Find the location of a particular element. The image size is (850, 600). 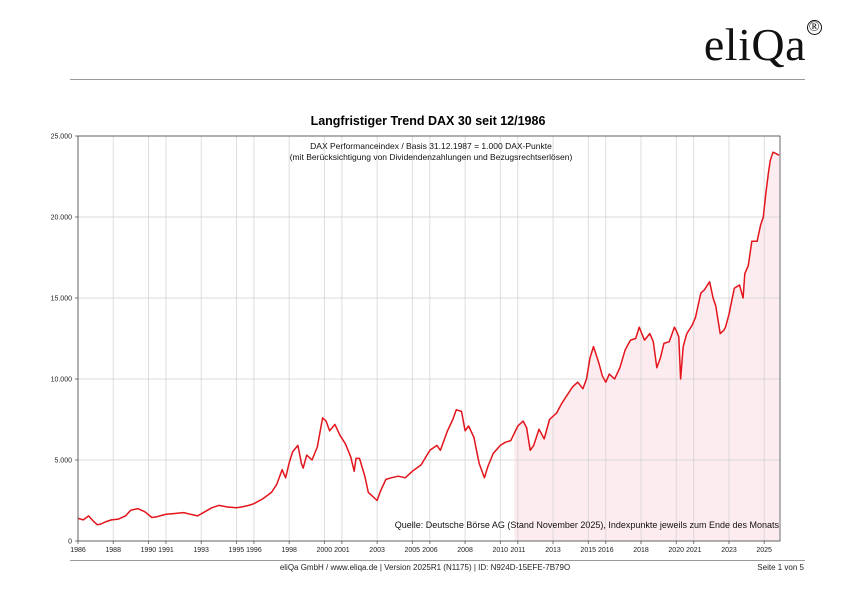

x-tick-label: 2008 is located at coordinates (465, 550).